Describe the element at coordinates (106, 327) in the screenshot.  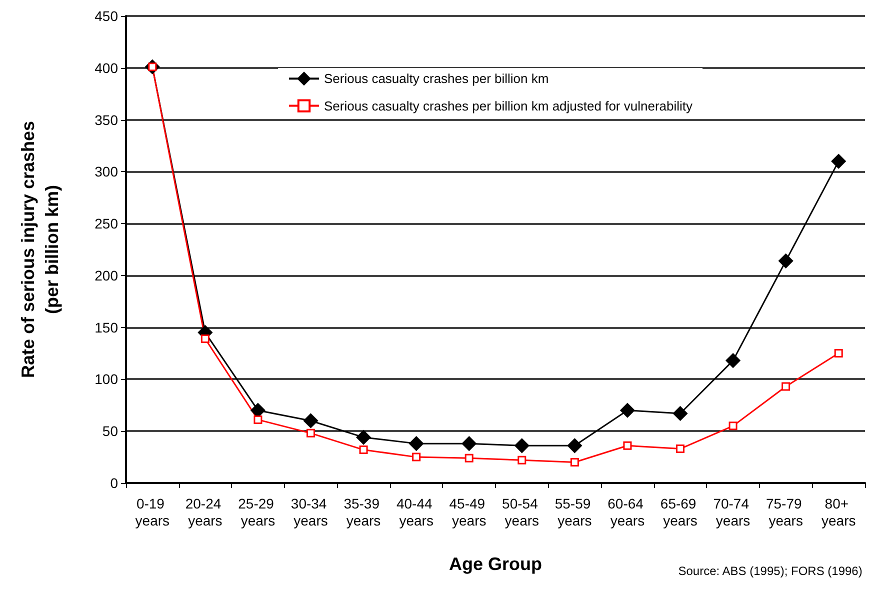
I see `y-tick-label: 150` at that location.